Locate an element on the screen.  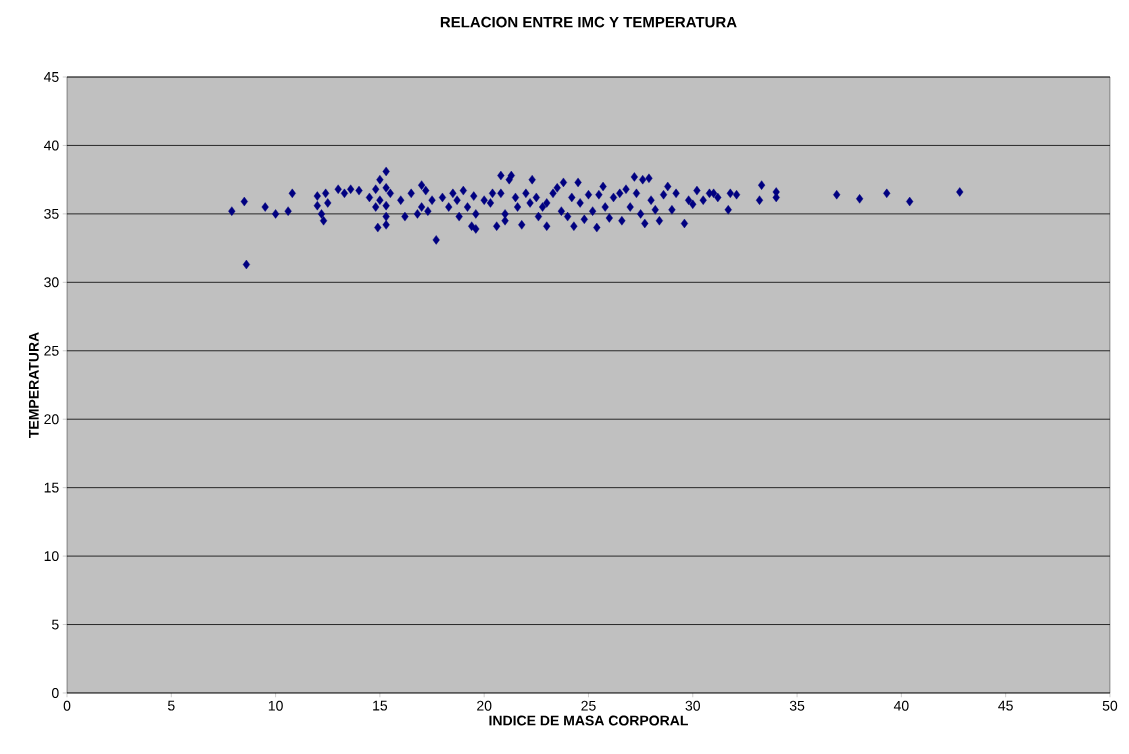
x-tick-label: 25 is located at coordinates (588, 705).